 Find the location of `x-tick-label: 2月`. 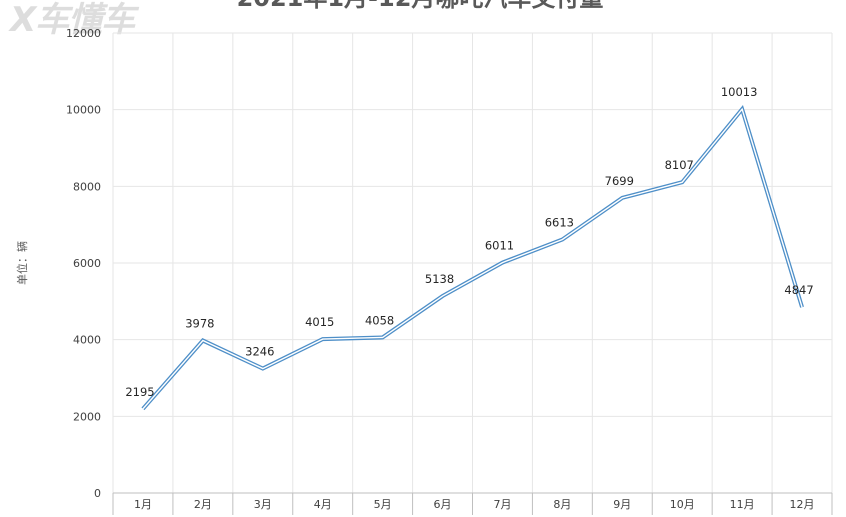

x-tick-label: 2月 is located at coordinates (203, 504).